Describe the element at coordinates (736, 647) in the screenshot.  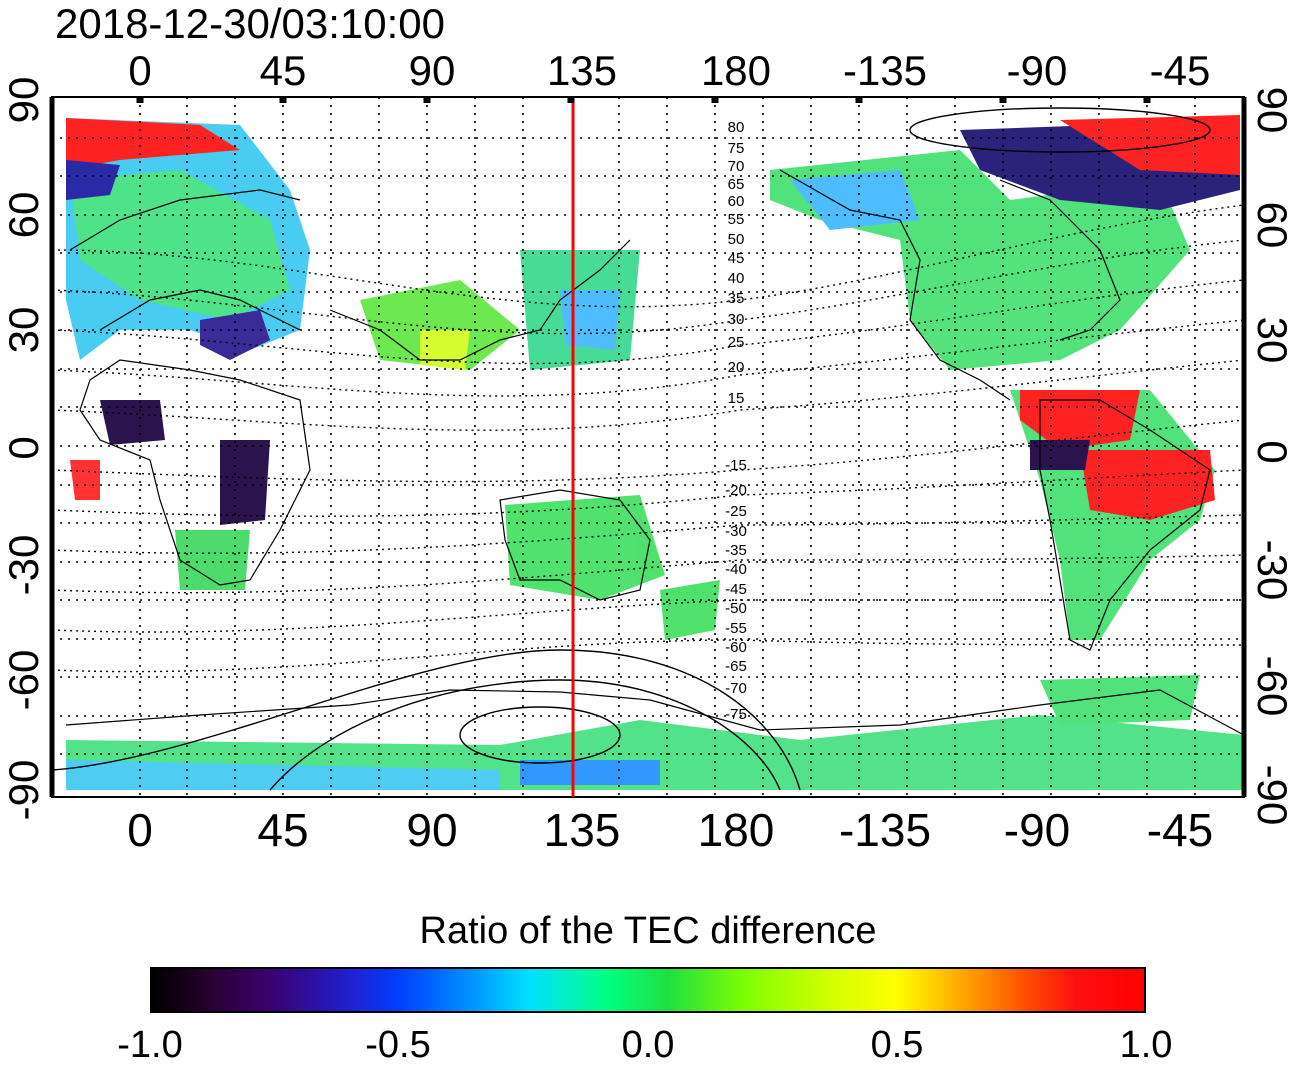
I see `contour-label: -60` at that location.